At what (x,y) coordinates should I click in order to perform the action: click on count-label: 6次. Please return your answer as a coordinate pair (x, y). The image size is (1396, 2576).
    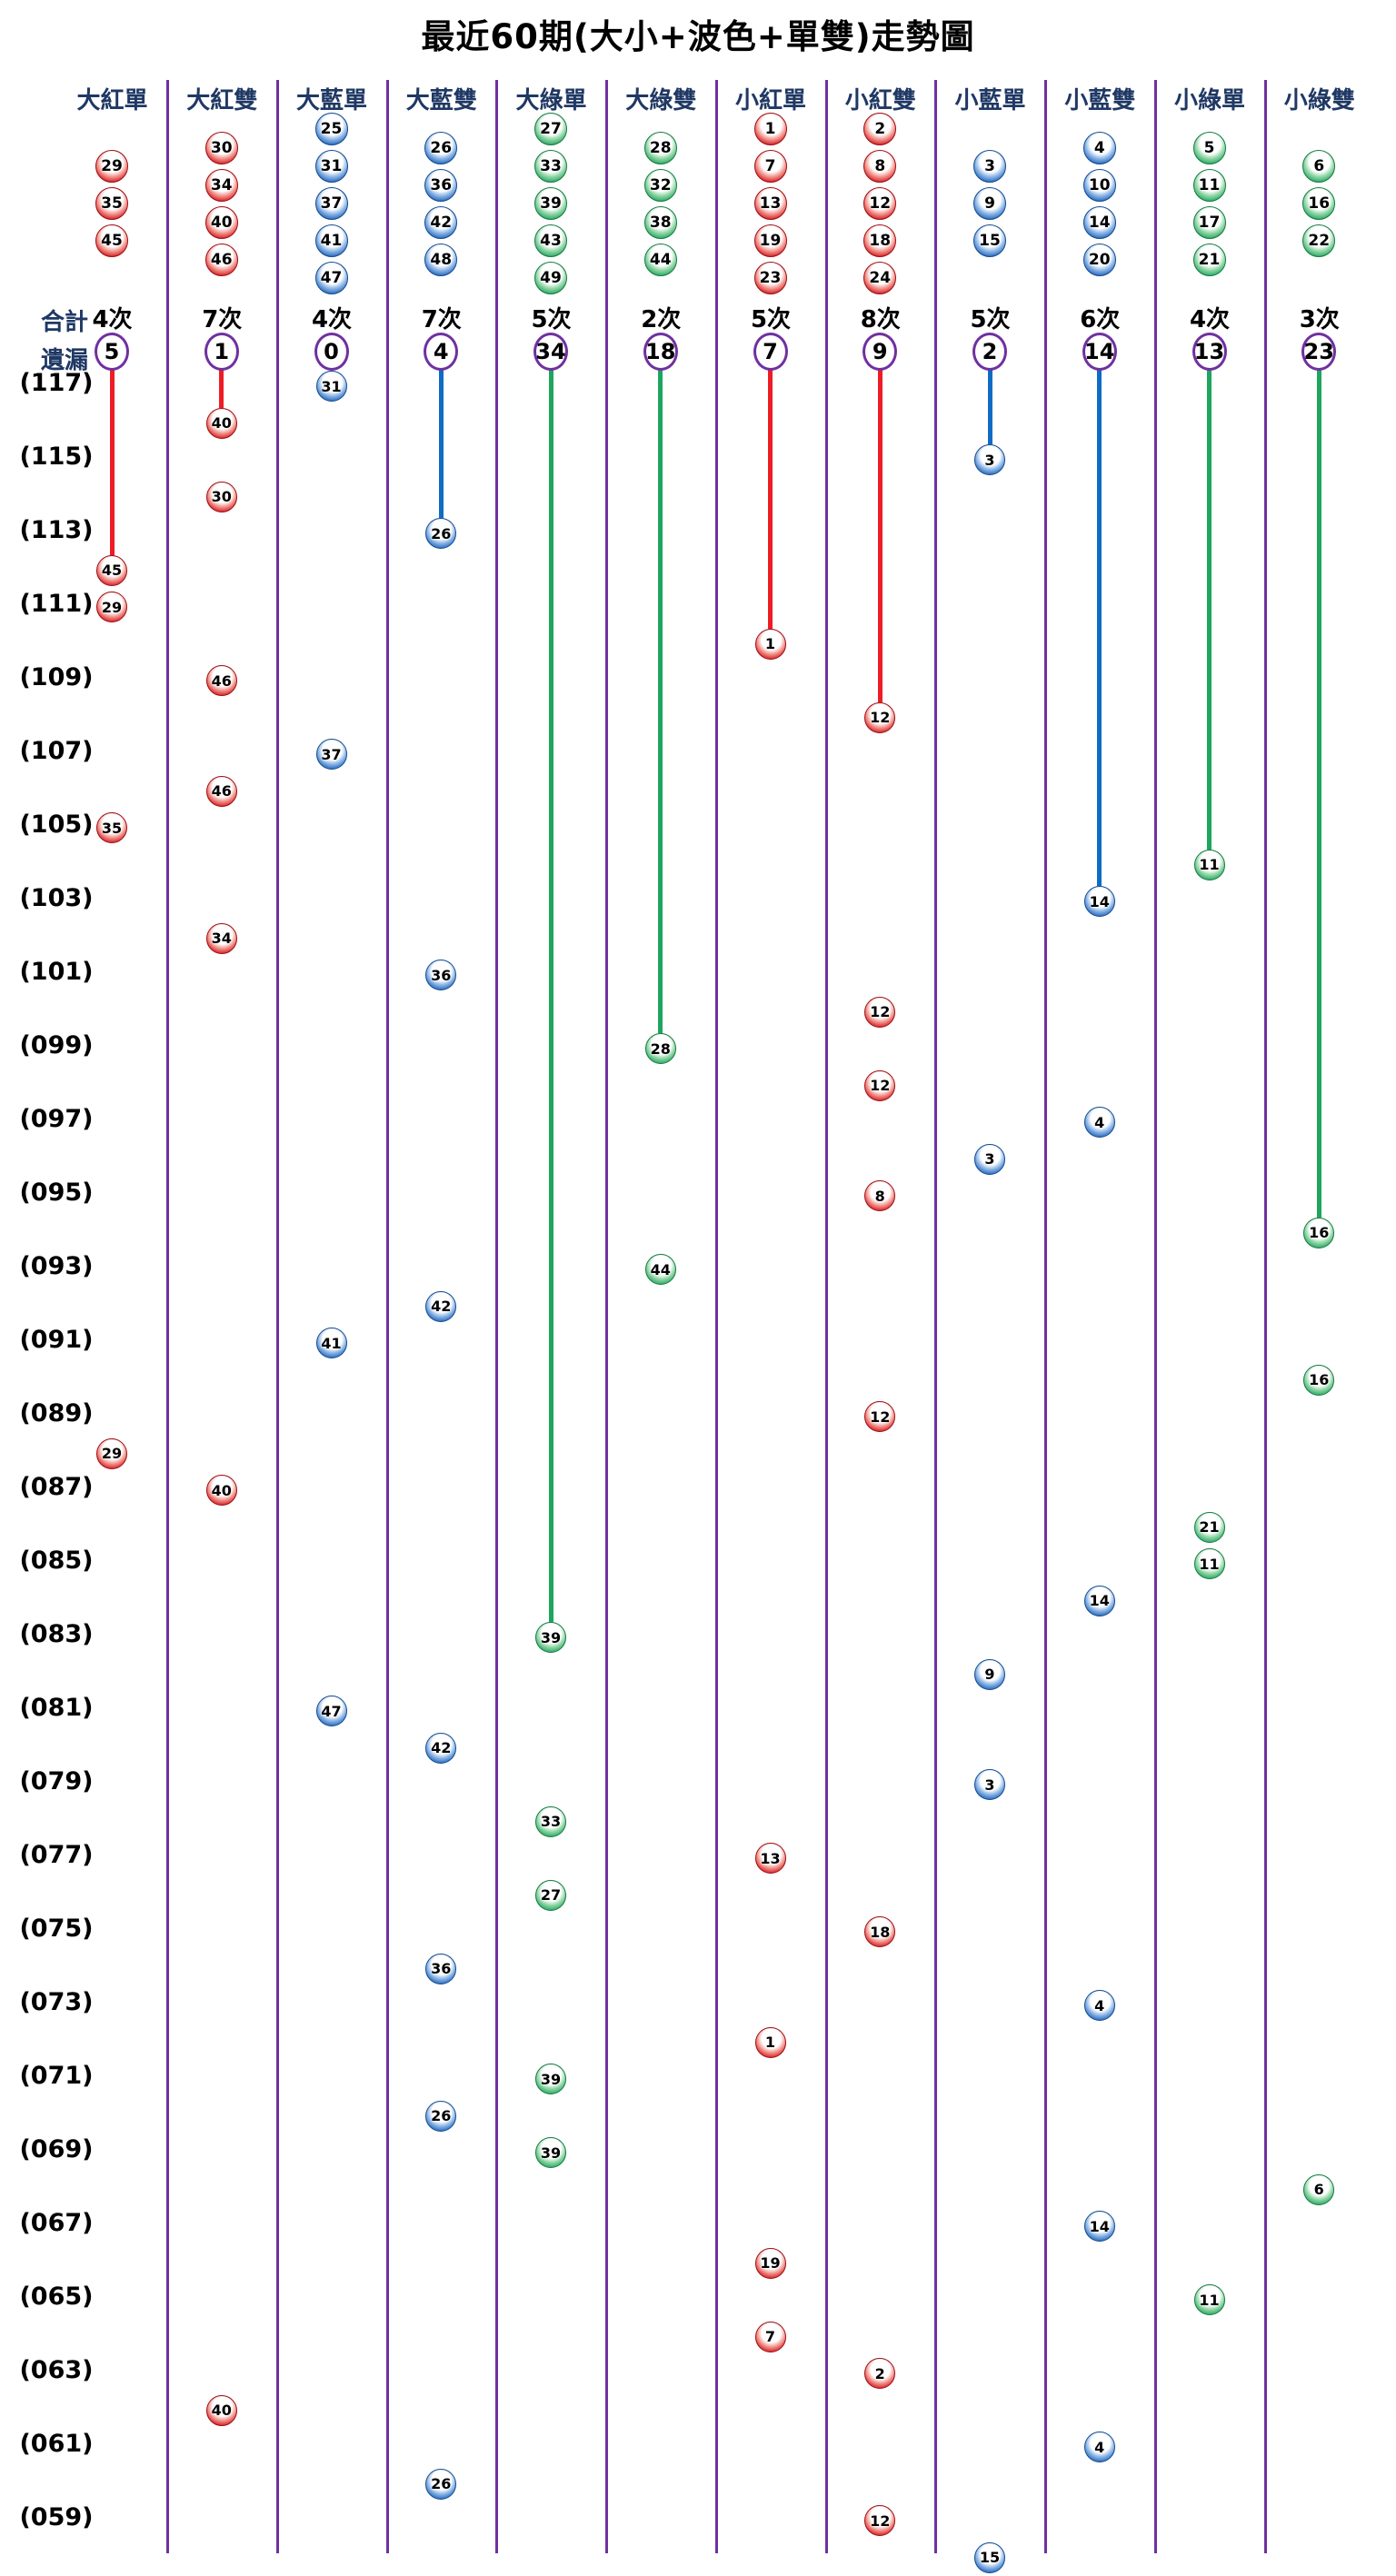
    Looking at the image, I should click on (1100, 320).